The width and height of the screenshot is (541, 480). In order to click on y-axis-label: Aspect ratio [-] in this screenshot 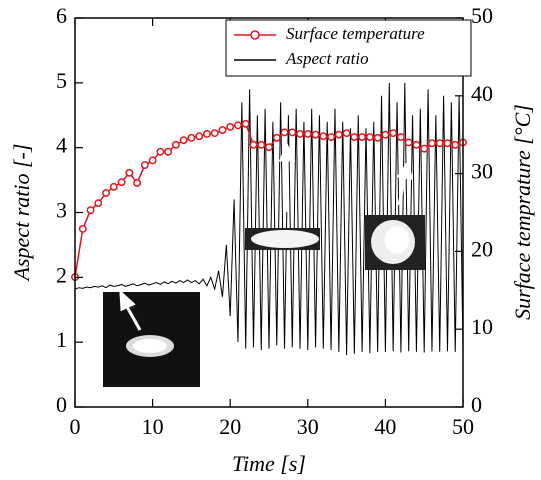, I will do `click(21, 213)`.